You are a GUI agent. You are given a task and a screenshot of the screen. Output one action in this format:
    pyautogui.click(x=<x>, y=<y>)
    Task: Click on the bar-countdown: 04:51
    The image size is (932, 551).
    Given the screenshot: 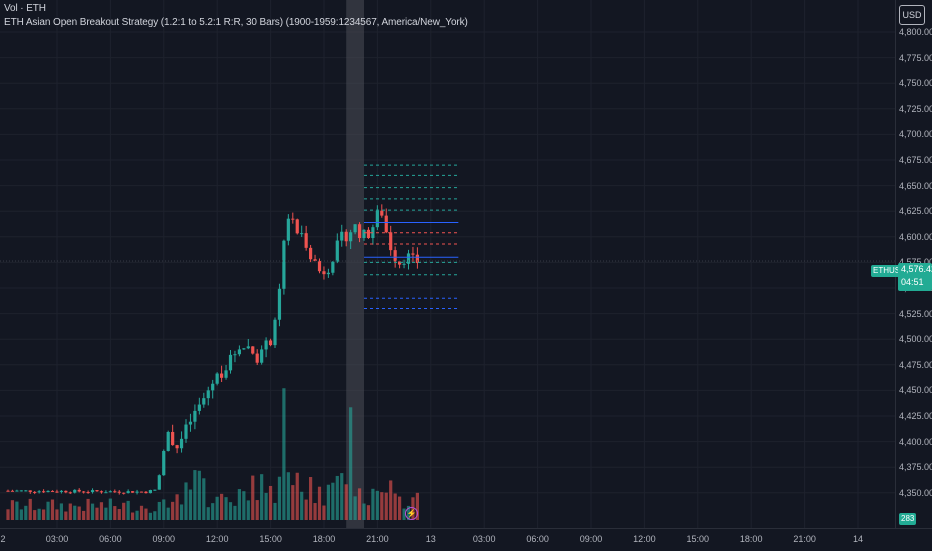 What is the action you would take?
    pyautogui.click(x=912, y=282)
    